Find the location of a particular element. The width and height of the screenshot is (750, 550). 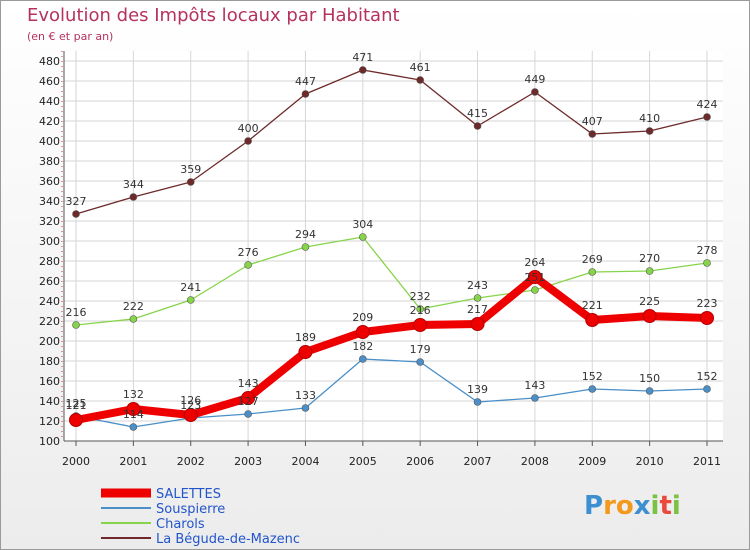

logo-letter: r is located at coordinates (609, 506).